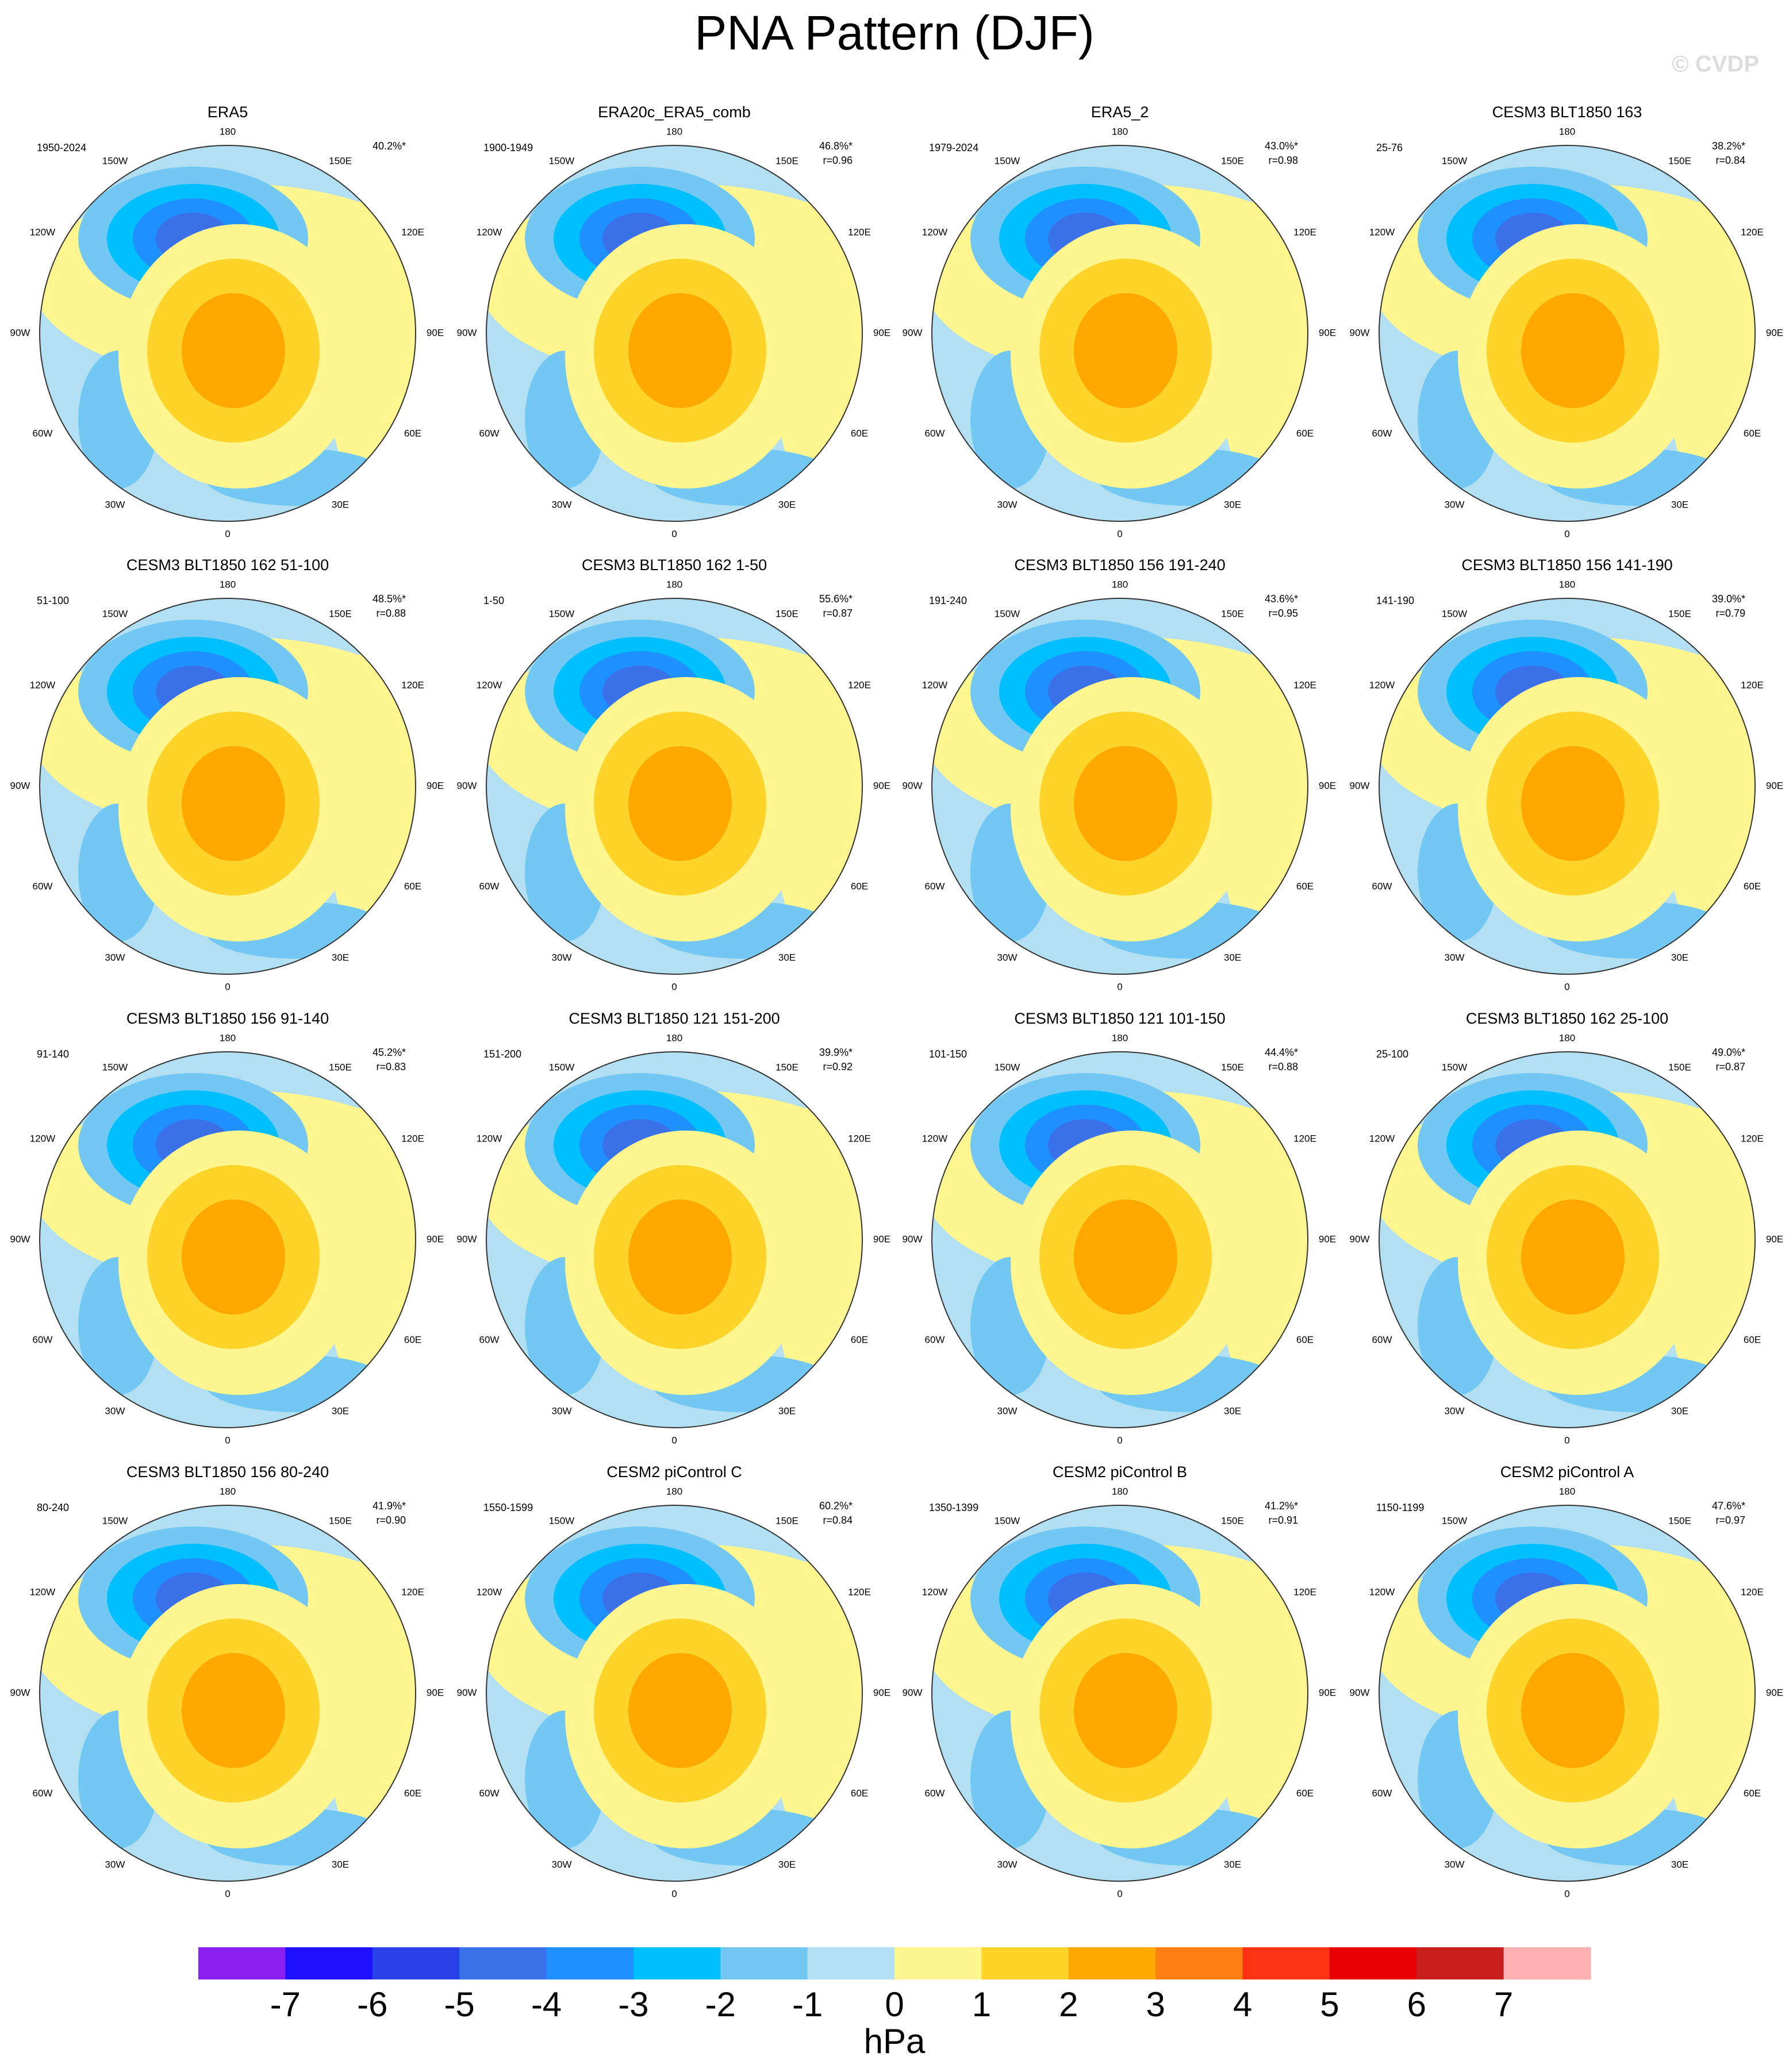 This screenshot has height=2072, width=1789. What do you see at coordinates (1400, 1507) in the screenshot?
I see `period-label: 1150-1199` at bounding box center [1400, 1507].